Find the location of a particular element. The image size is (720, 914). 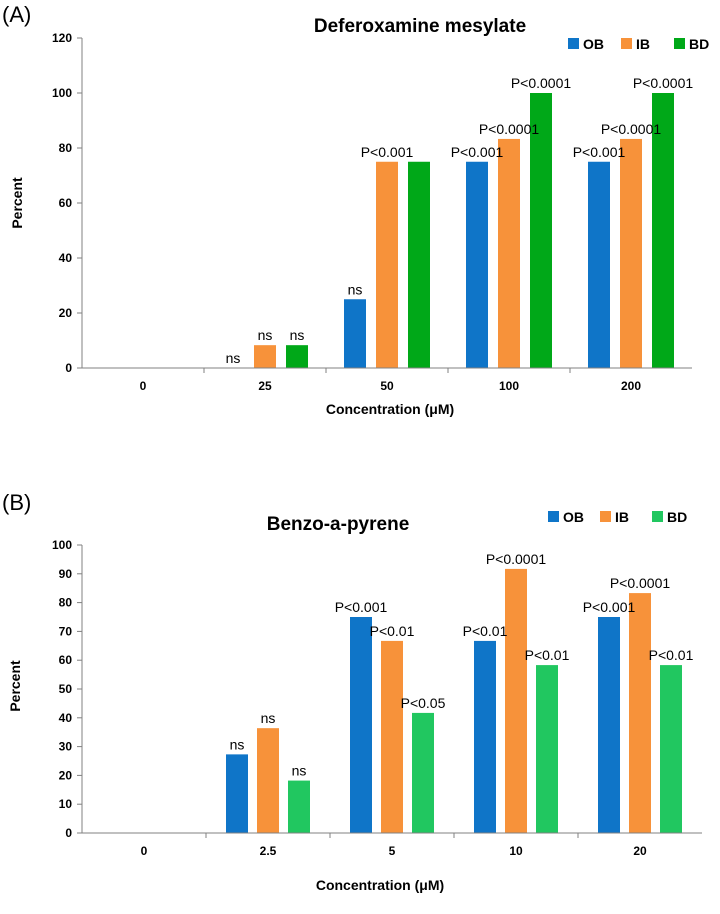

x-axis-ticks-b: 0 2.5 5 10 20 is located at coordinates (394, 845).